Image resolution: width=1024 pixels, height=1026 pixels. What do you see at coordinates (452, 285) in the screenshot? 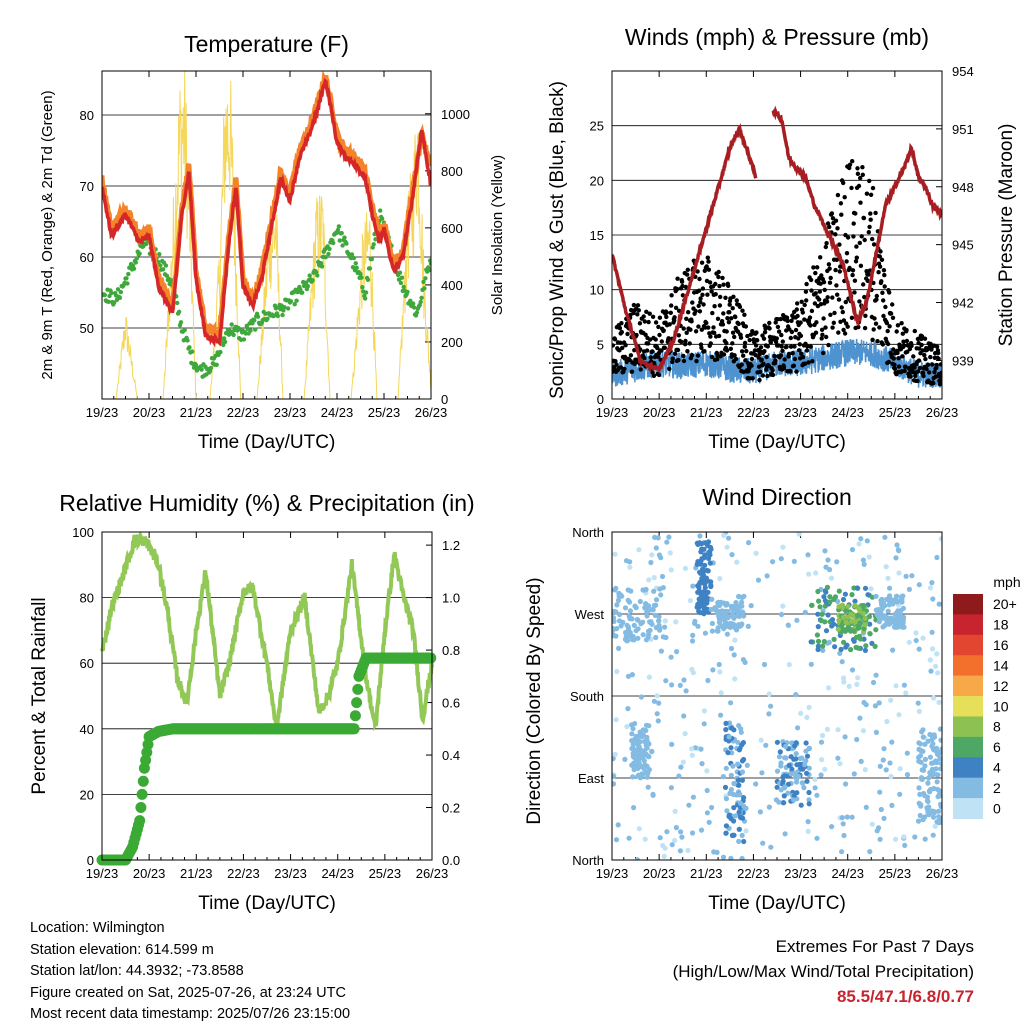
I see `y-tick-label-right: 400` at bounding box center [452, 285].